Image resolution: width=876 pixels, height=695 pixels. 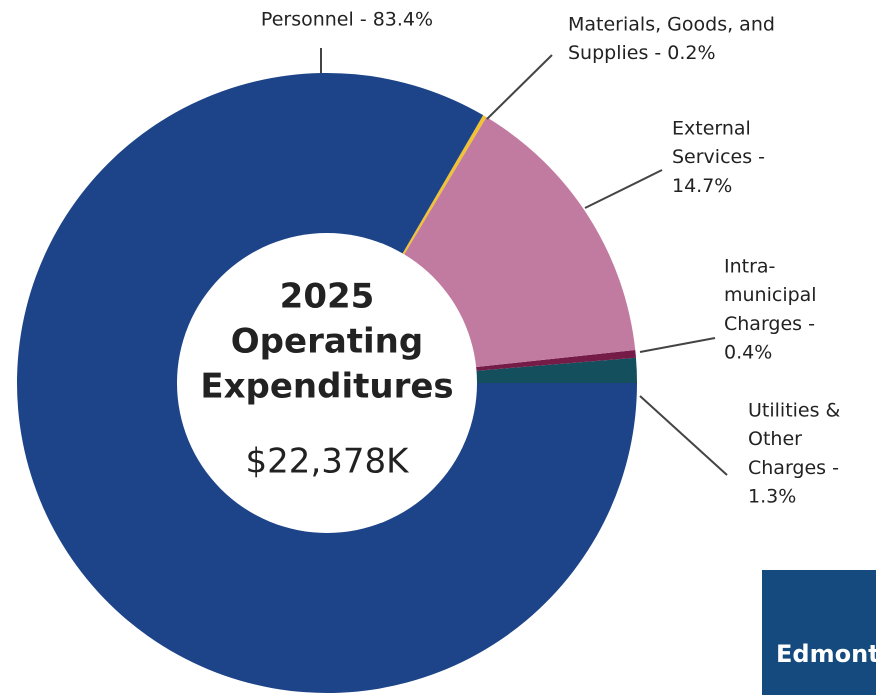 What do you see at coordinates (718, 157) in the screenshot?
I see `slice-label: Services -` at bounding box center [718, 157].